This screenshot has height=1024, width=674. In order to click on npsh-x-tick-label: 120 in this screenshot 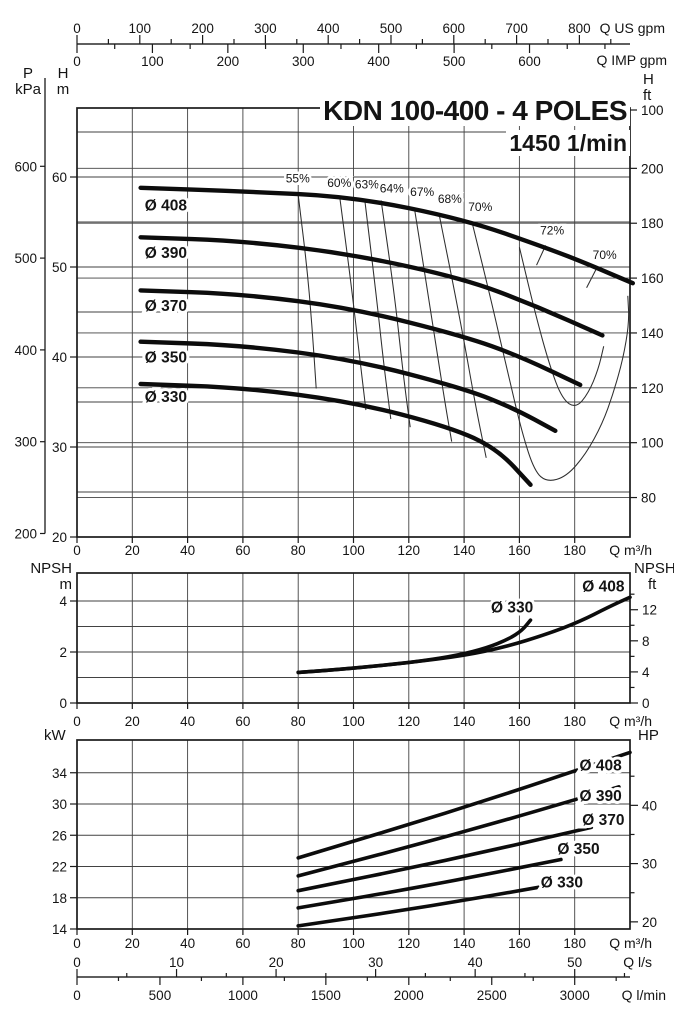, I will do `click(409, 721)`.